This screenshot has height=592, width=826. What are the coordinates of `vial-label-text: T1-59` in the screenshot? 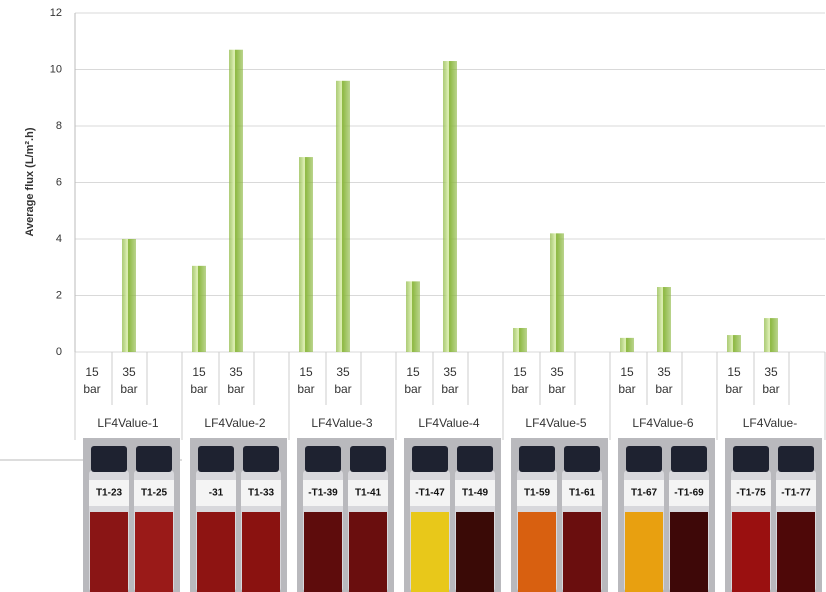 It's located at (537, 493).